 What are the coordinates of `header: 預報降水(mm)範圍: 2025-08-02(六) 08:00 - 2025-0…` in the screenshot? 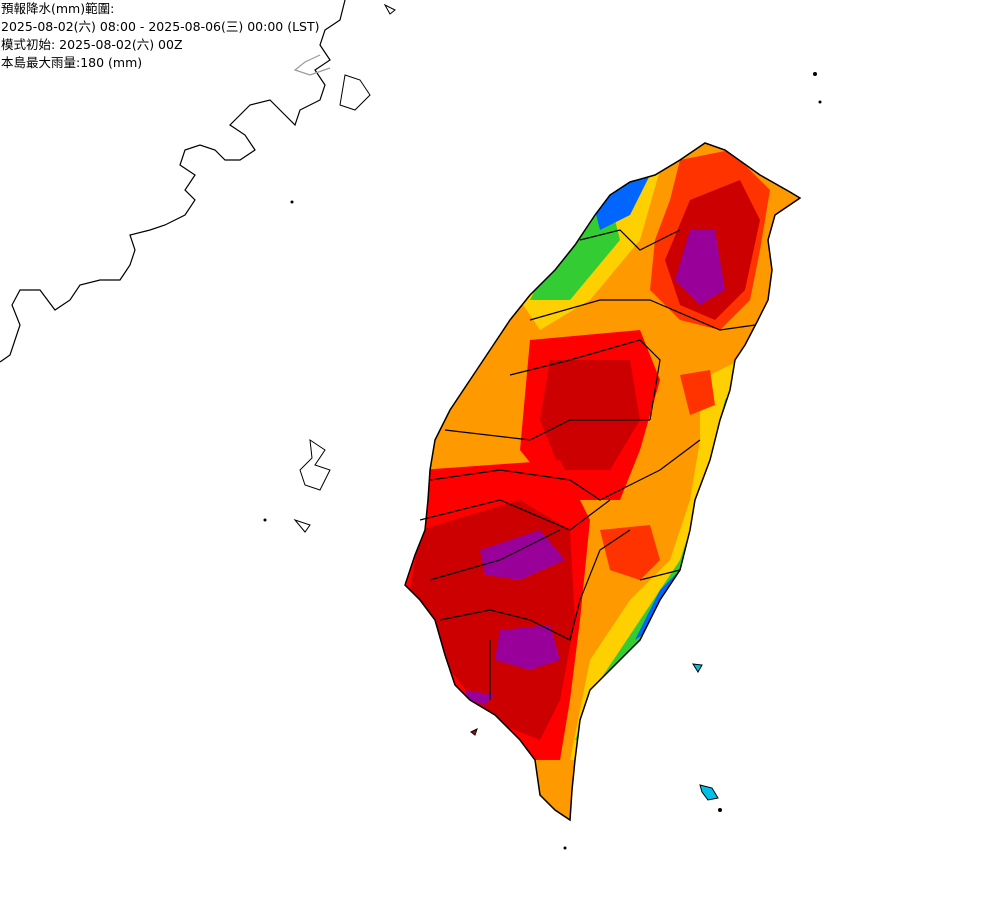 It's located at (160, 36).